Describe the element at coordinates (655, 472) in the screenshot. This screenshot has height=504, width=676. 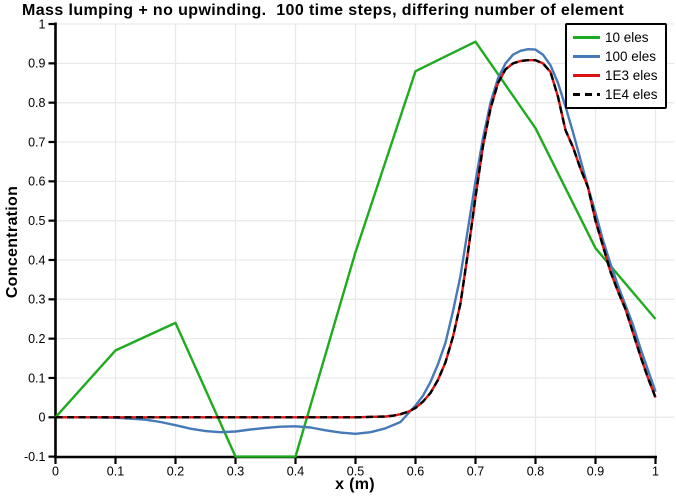
I see `x-tick-label: 1` at that location.